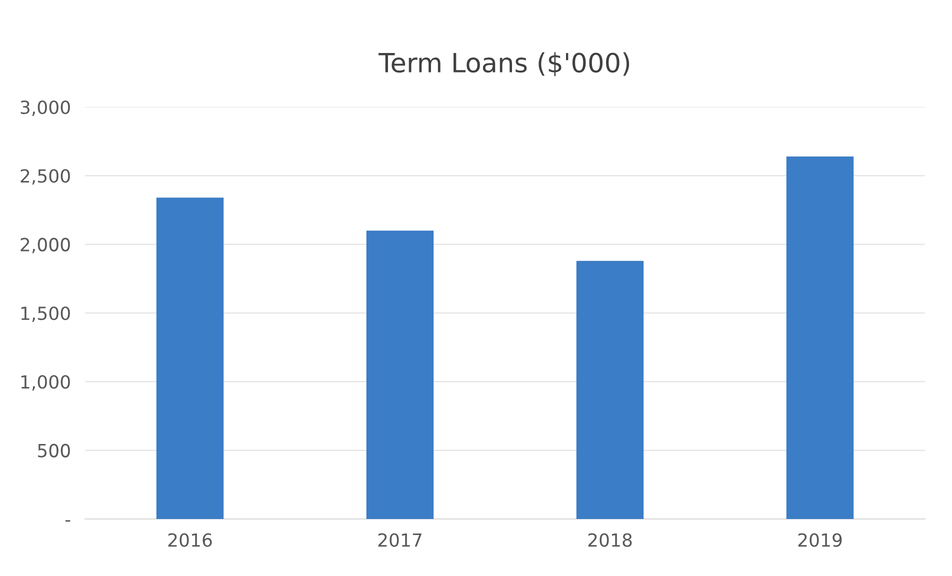  I want to click on y-tick-label: 2,500, so click(45, 177).